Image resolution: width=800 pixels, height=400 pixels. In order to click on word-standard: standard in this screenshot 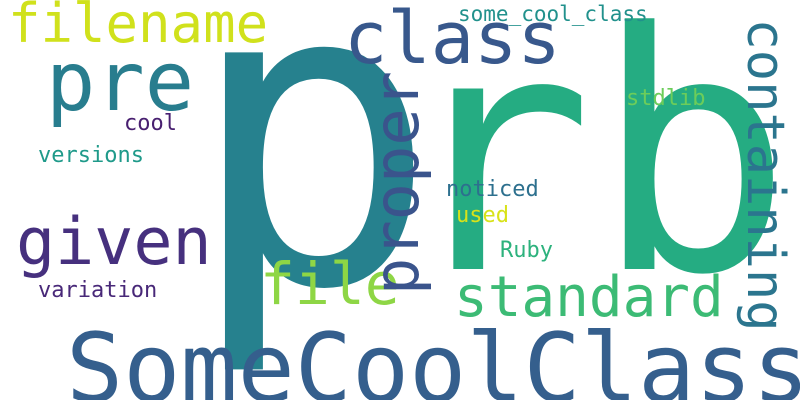, I will do `click(589, 297)`.